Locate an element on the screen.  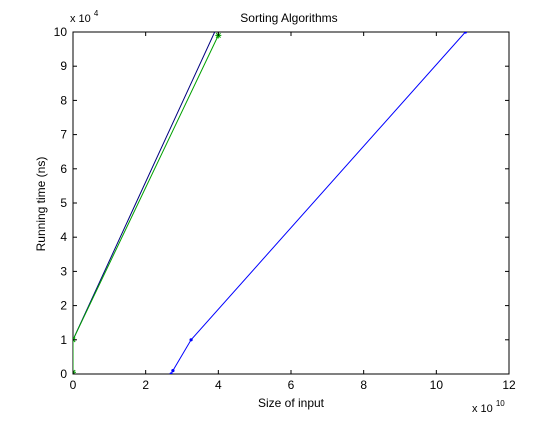
x-tick-label-5: 10 is located at coordinates (437, 385).